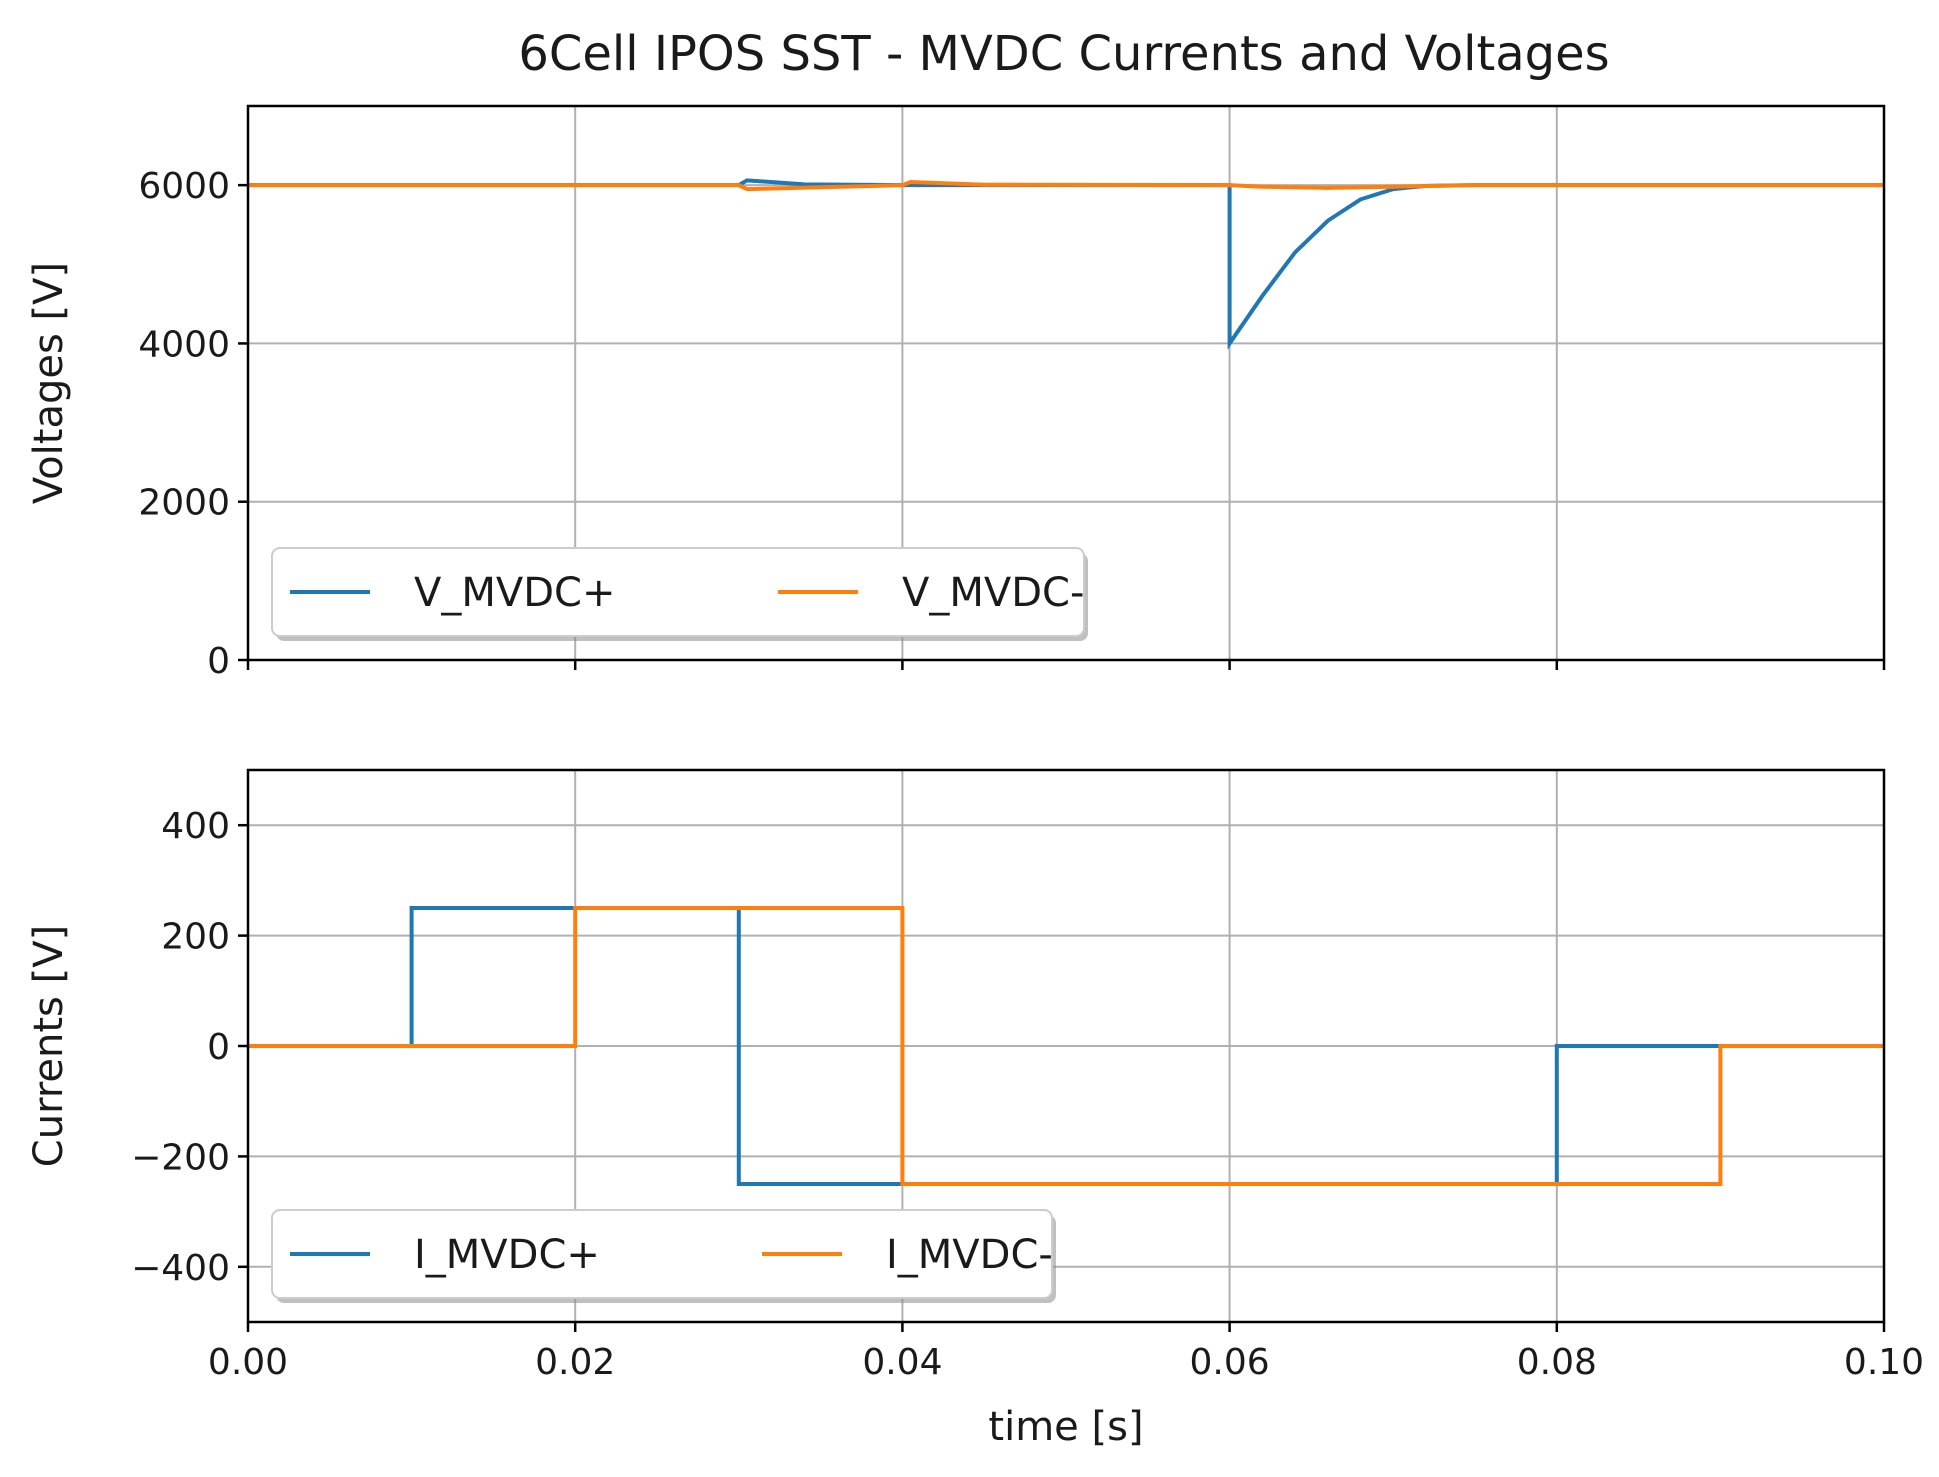 The width and height of the screenshot is (1939, 1477). I want to click on legend: I_MVDC+ I_MVDC-, so click(663, 1256).